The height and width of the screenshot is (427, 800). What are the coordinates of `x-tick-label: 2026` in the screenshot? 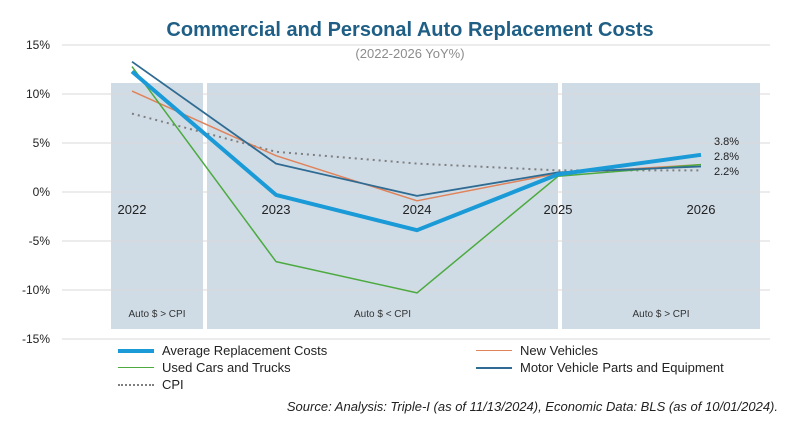 It's located at (701, 209).